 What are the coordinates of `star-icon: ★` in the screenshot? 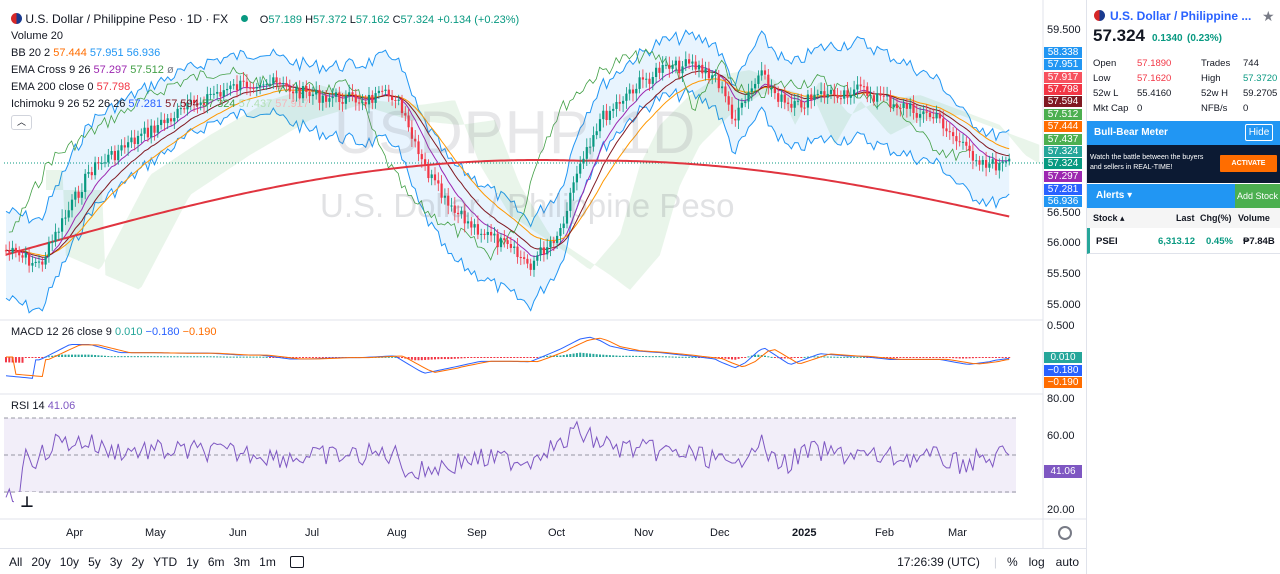 It's located at (1268, 16).